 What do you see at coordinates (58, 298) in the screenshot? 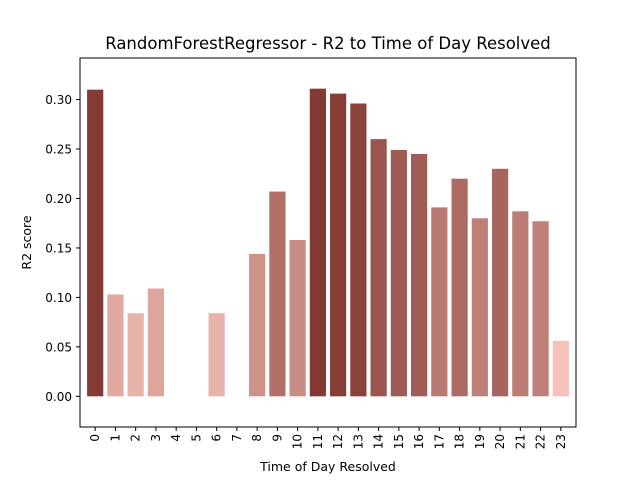
I see `y-tick-label: 0.10` at bounding box center [58, 298].